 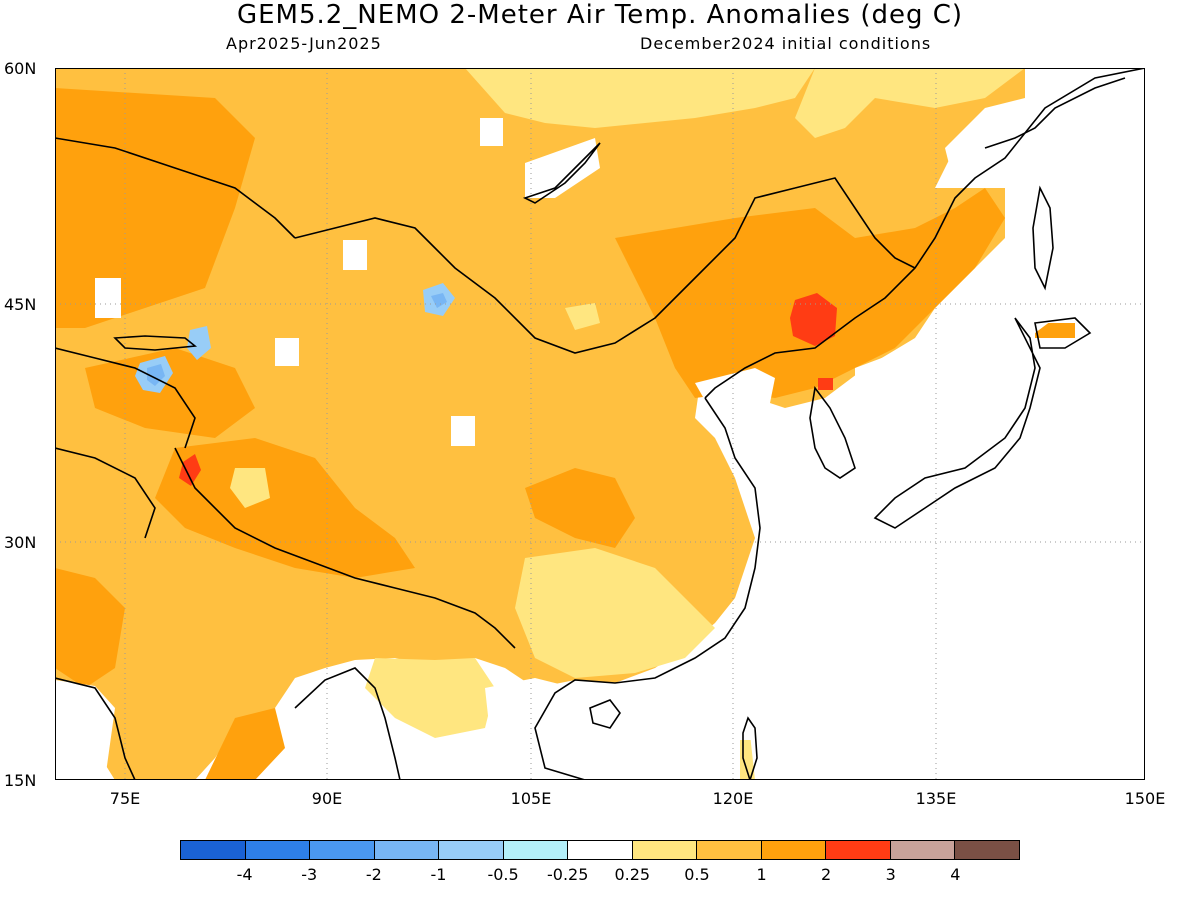 What do you see at coordinates (125, 798) in the screenshot?
I see `lon-label-75e: 75E` at bounding box center [125, 798].